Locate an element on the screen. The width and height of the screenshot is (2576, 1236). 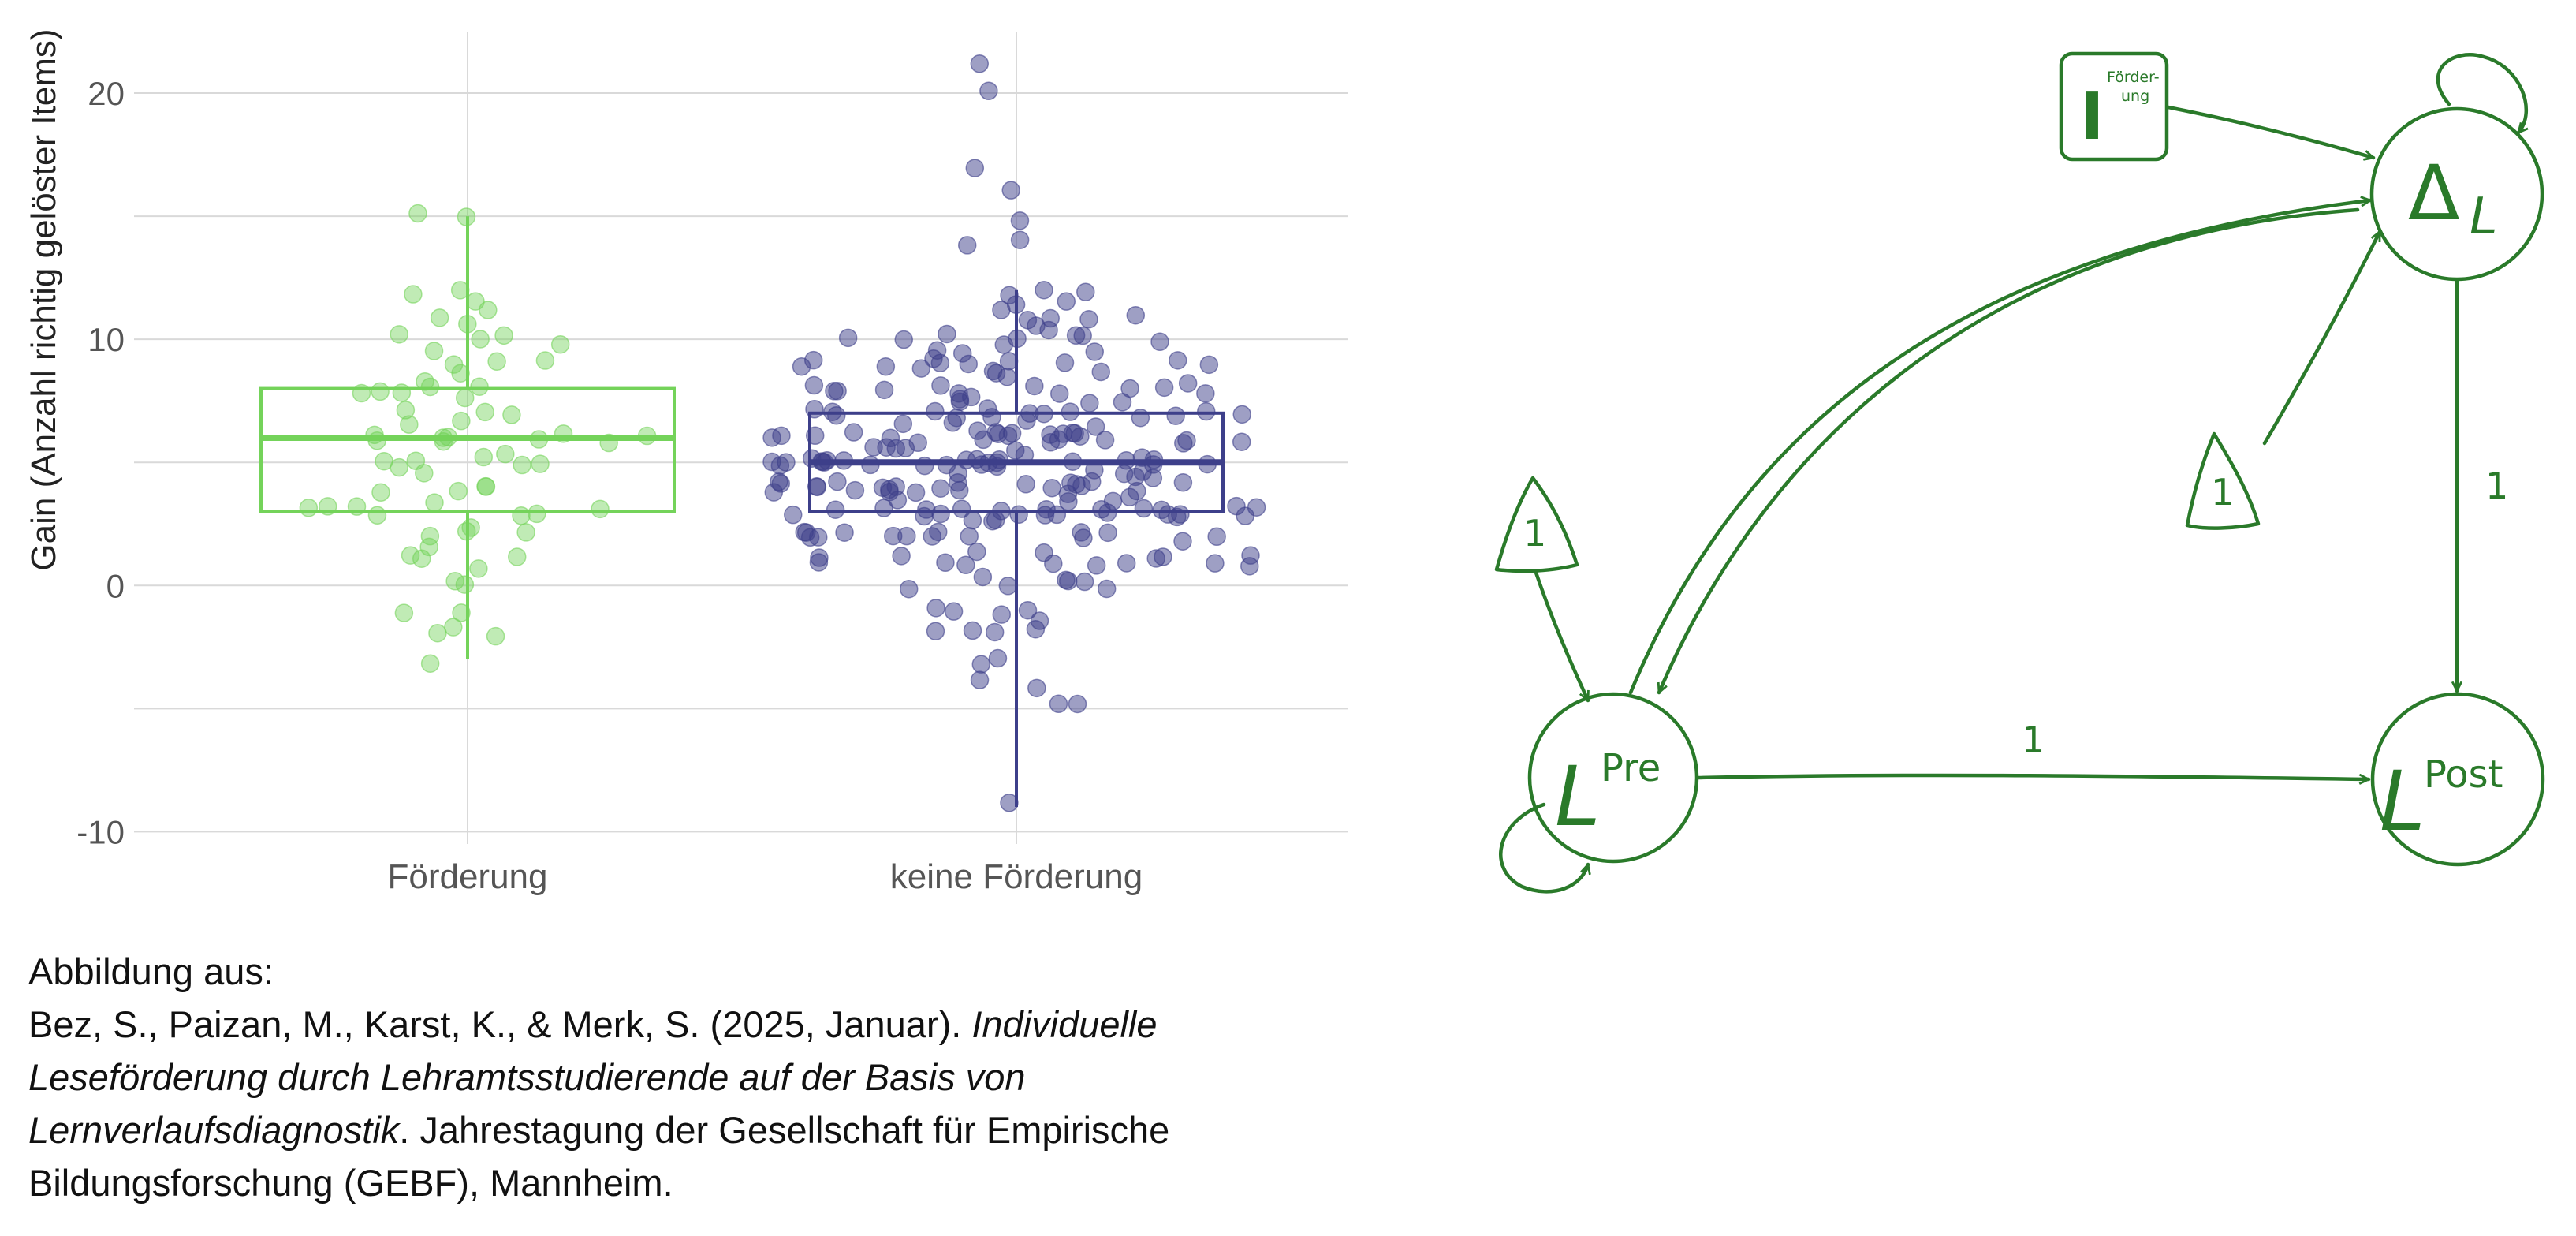
x-category-label: keine Förderung is located at coordinates (1017, 877).